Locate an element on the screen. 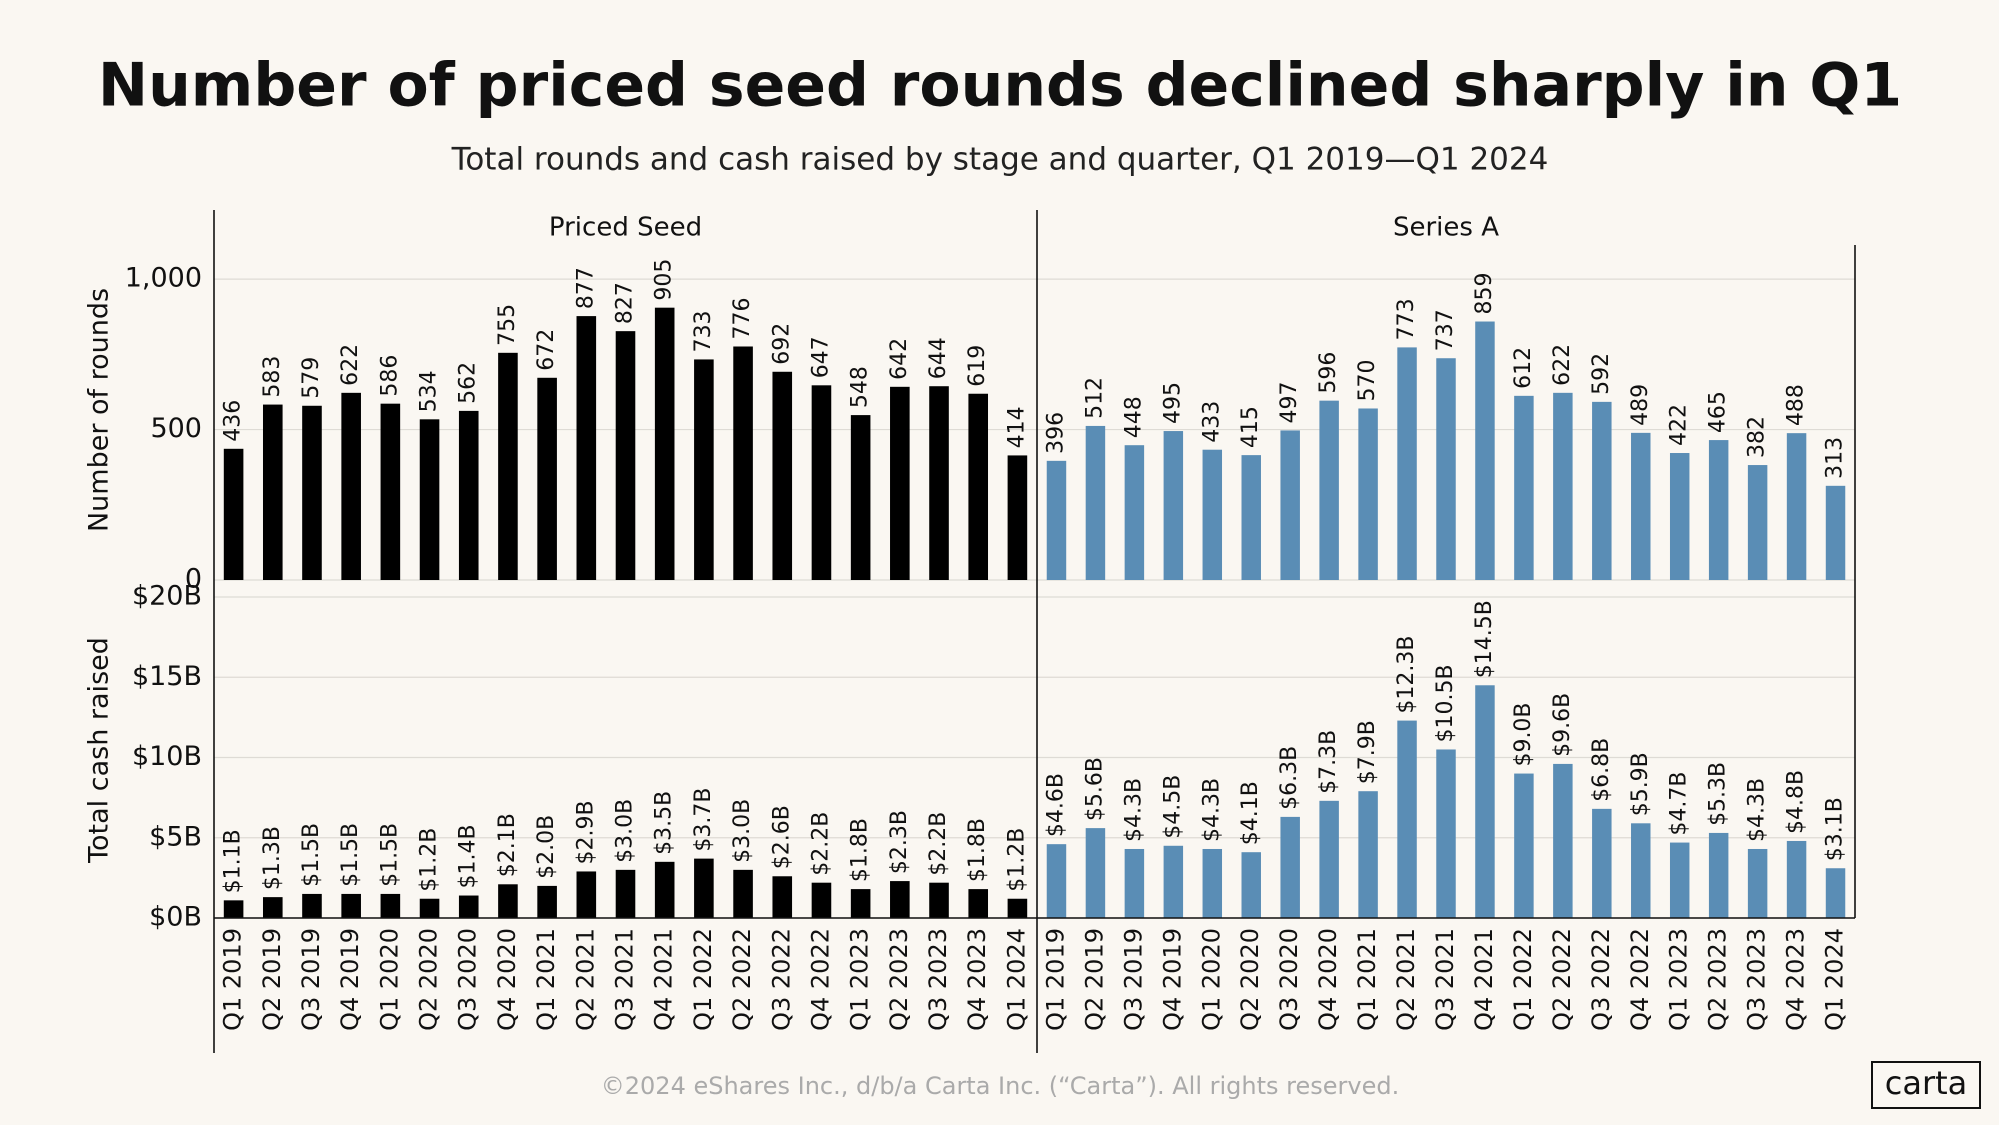  panel-title: Priced Seed is located at coordinates (625, 228).